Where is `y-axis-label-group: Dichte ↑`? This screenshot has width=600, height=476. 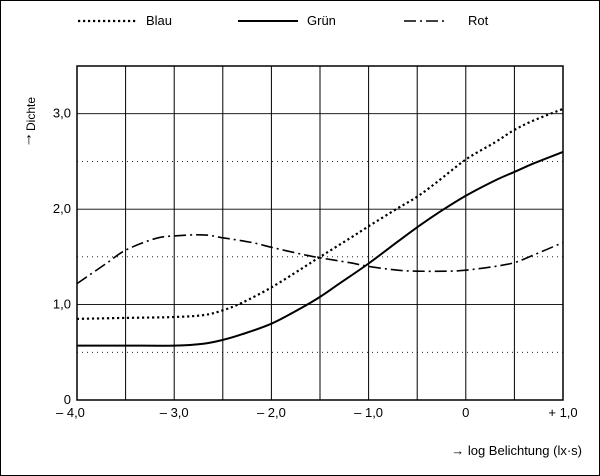
y-axis-label-group: Dichte ↑ is located at coordinates (31, 122).